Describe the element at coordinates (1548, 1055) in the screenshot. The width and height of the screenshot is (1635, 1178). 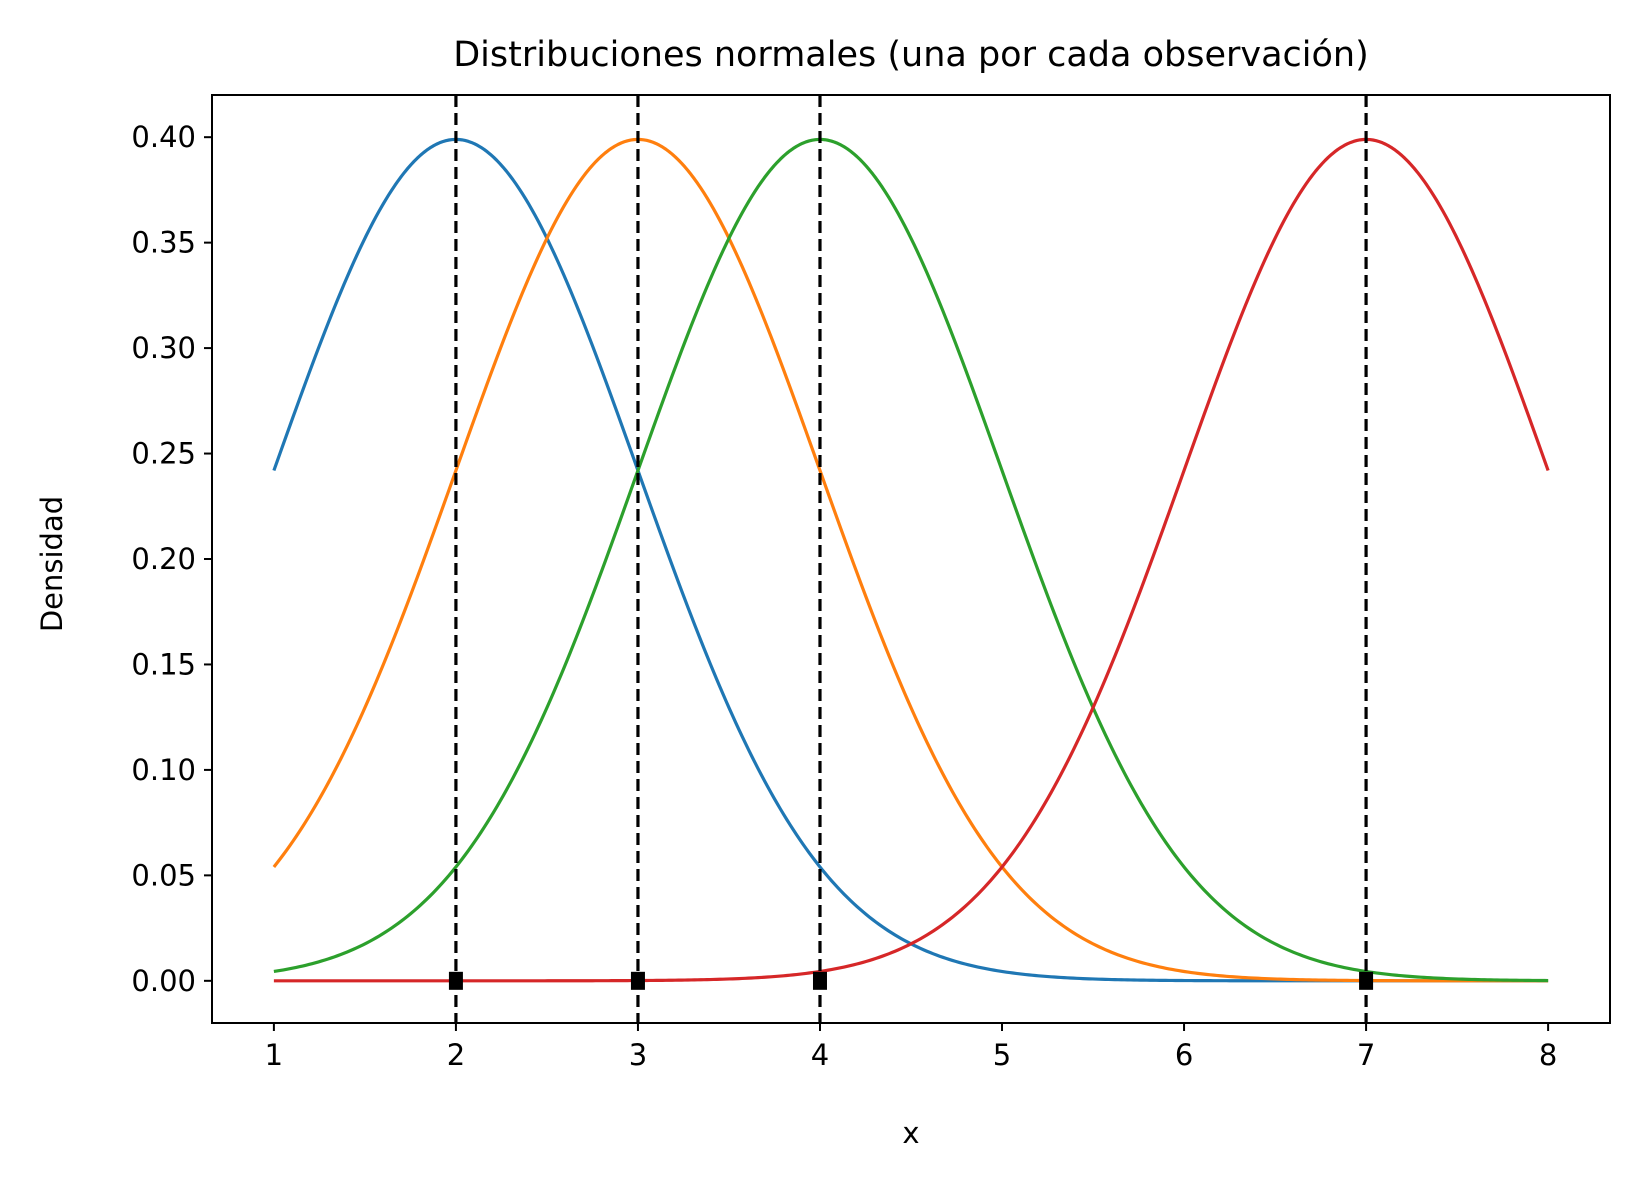
I see `x-tick-label-8: 8` at that location.